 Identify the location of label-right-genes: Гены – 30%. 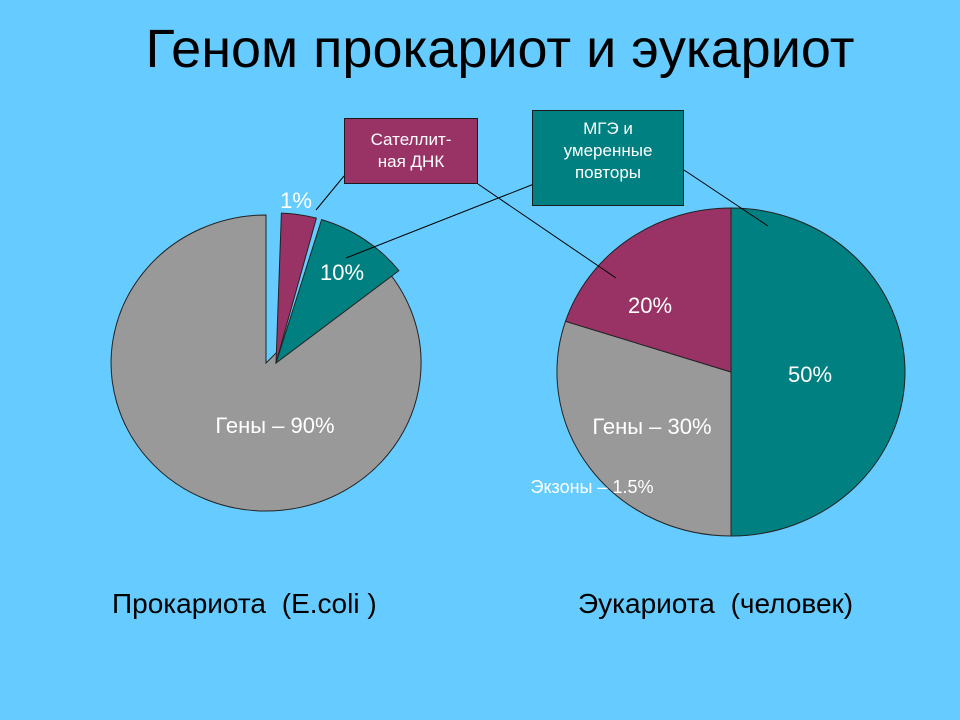
(651, 426).